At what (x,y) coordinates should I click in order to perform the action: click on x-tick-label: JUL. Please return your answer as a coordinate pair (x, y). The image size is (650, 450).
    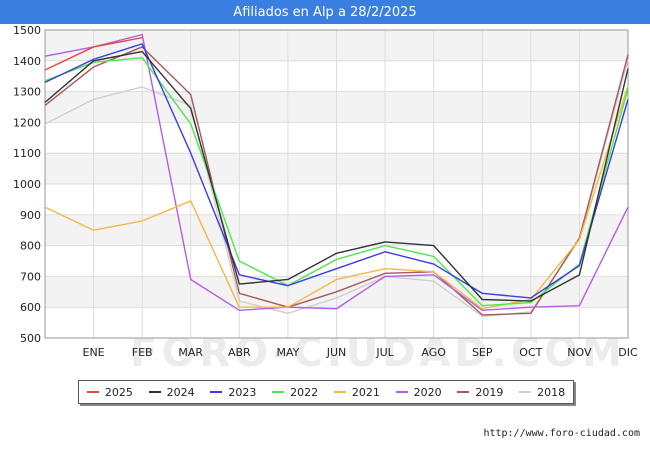
    Looking at the image, I should click on (384, 352).